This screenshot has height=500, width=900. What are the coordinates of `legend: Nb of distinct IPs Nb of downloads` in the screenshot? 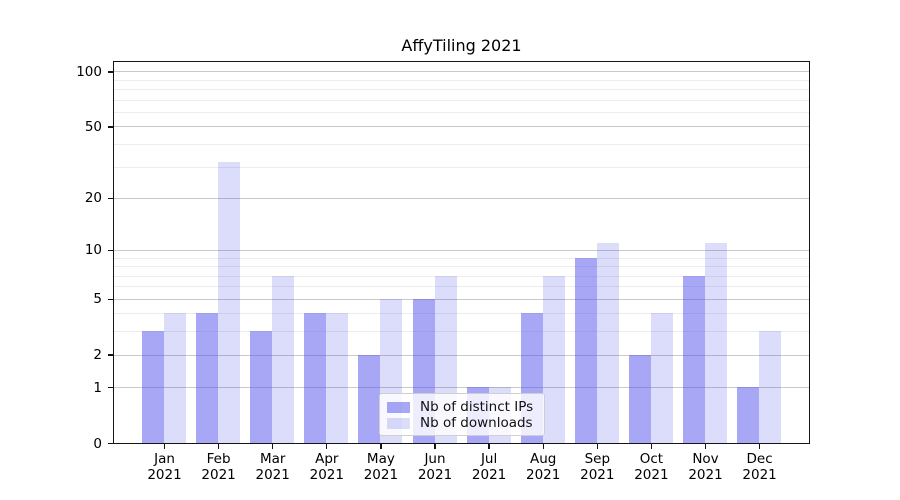 It's located at (462, 414).